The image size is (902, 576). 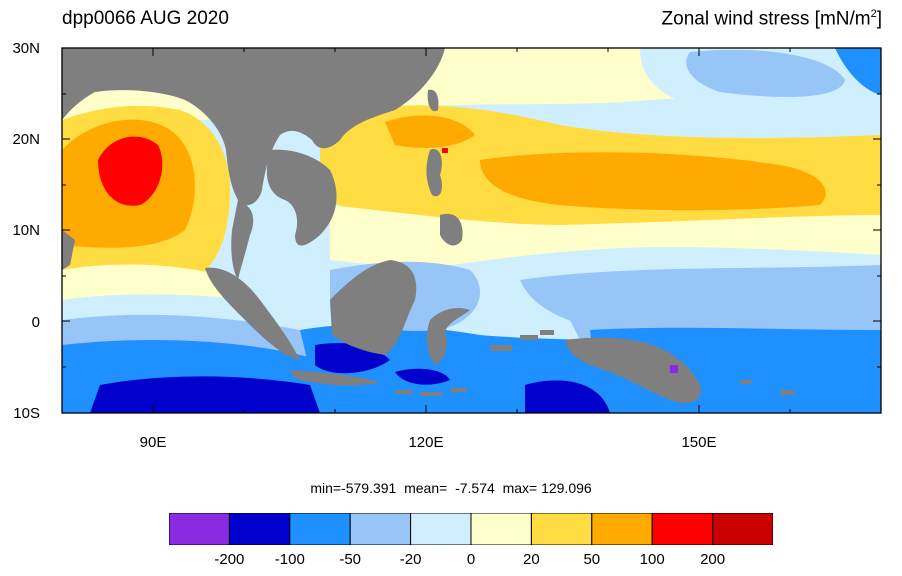 What do you see at coordinates (471, 559) in the screenshot?
I see `colorbar-label: 0` at bounding box center [471, 559].